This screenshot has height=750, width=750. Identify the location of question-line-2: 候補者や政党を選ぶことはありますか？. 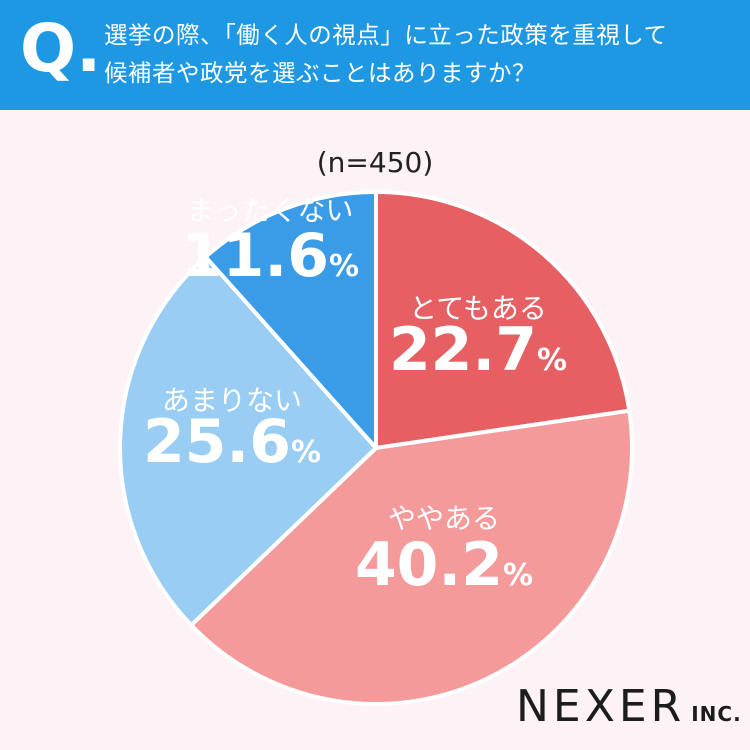
(320, 73).